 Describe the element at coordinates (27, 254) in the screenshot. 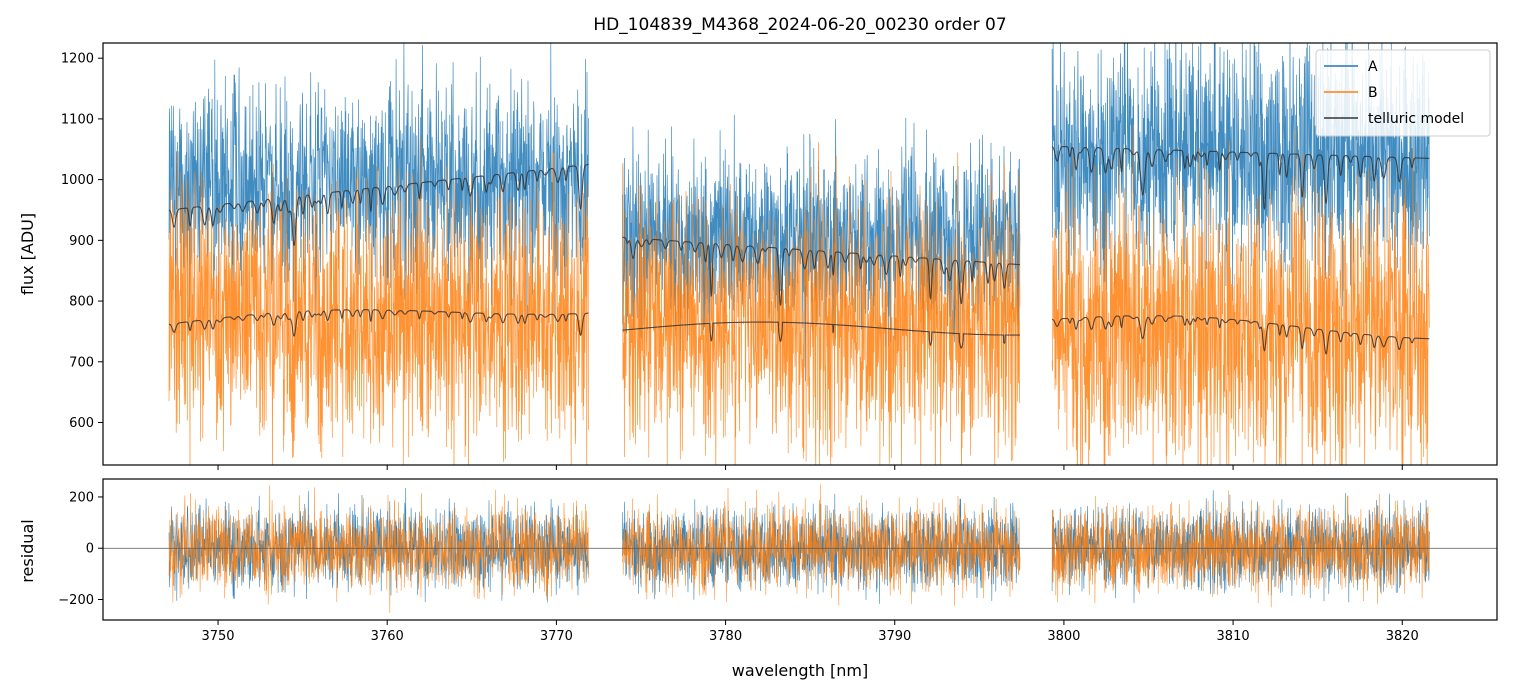

I see `flux-ylabel: flux [ADU]` at that location.